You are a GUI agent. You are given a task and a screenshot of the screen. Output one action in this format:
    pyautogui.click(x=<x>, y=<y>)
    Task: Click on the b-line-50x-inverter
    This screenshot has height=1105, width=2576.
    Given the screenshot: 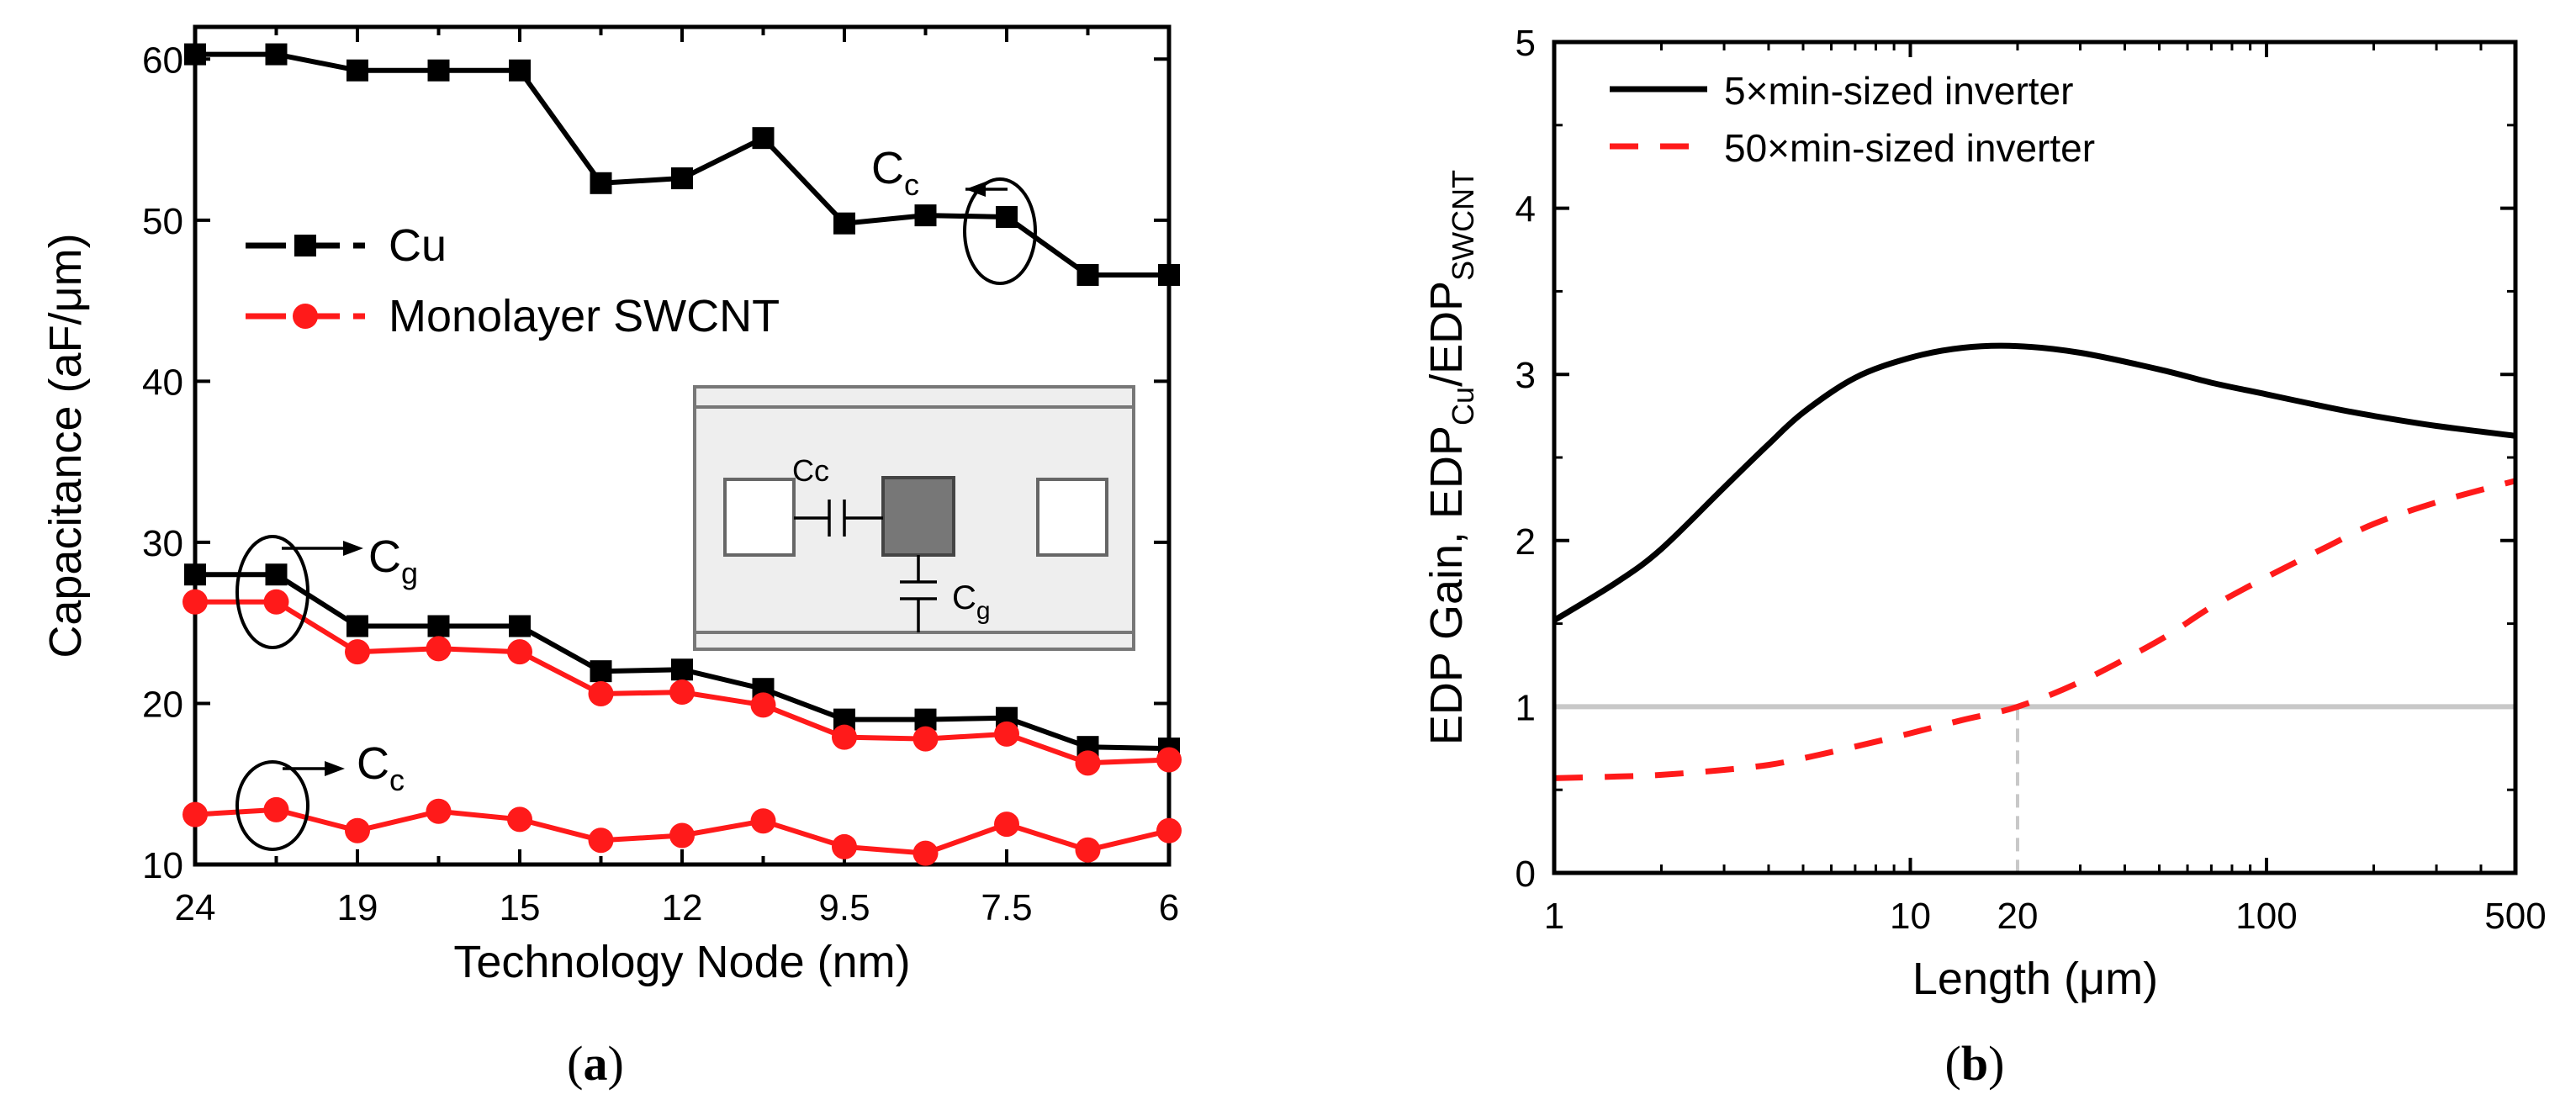 What is the action you would take?
    pyautogui.click(x=2034, y=629)
    